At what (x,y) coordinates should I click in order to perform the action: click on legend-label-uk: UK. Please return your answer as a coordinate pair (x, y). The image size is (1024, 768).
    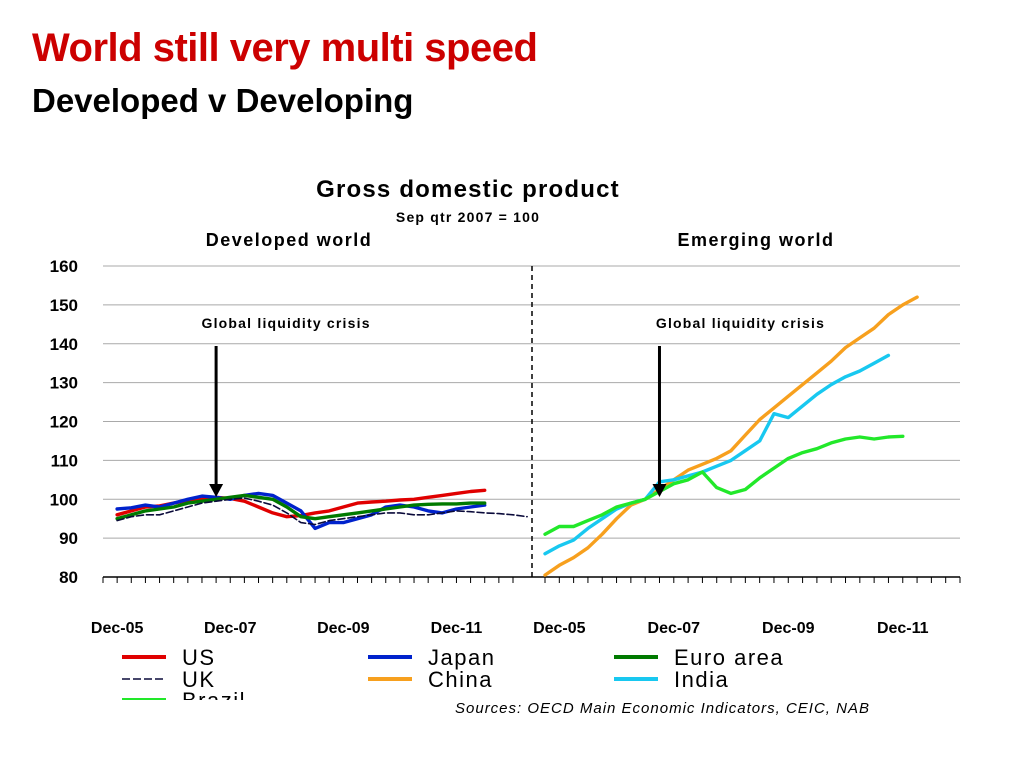
    Looking at the image, I should click on (199, 679).